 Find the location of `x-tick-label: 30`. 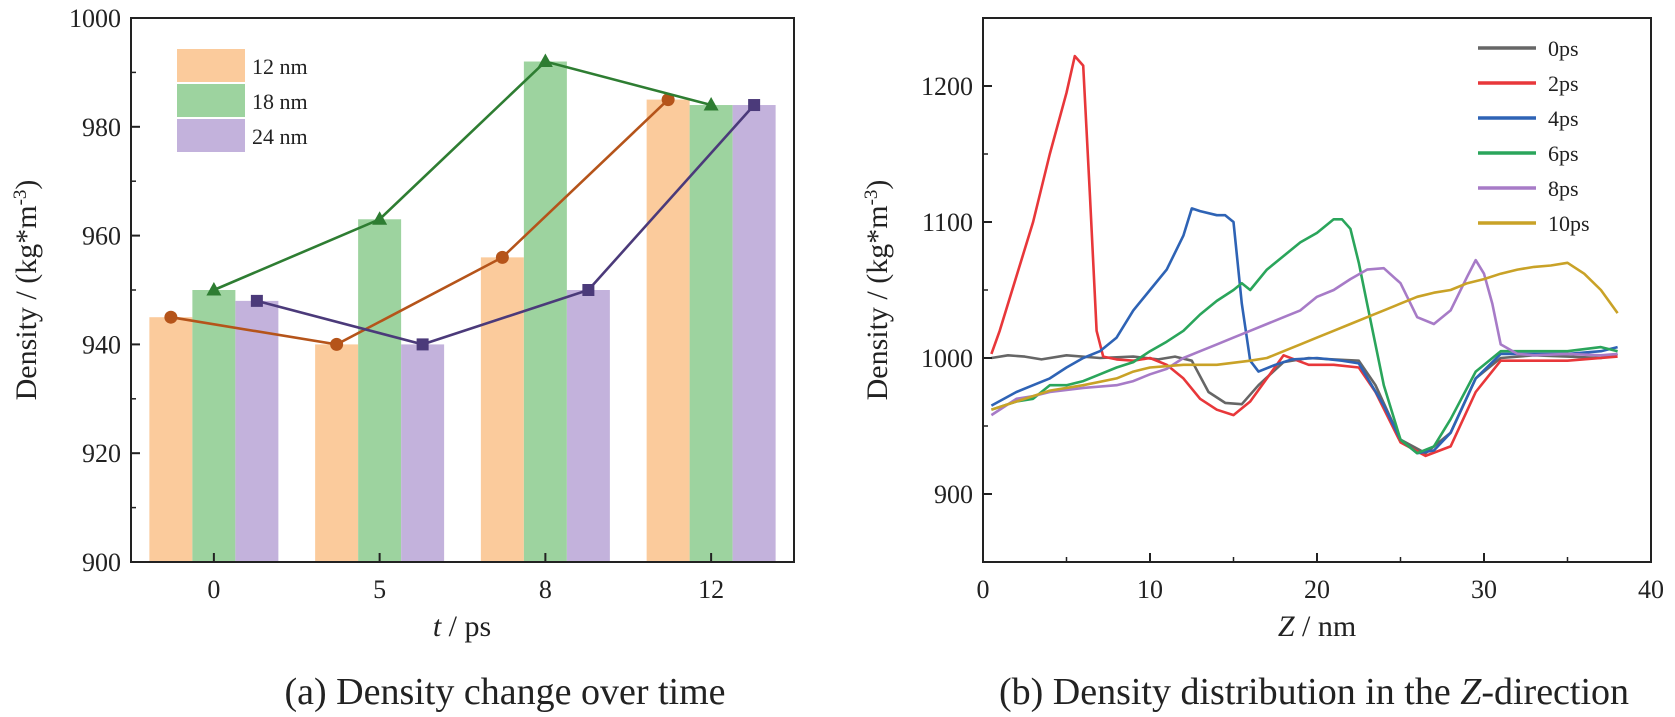

x-tick-label: 30 is located at coordinates (1484, 589).